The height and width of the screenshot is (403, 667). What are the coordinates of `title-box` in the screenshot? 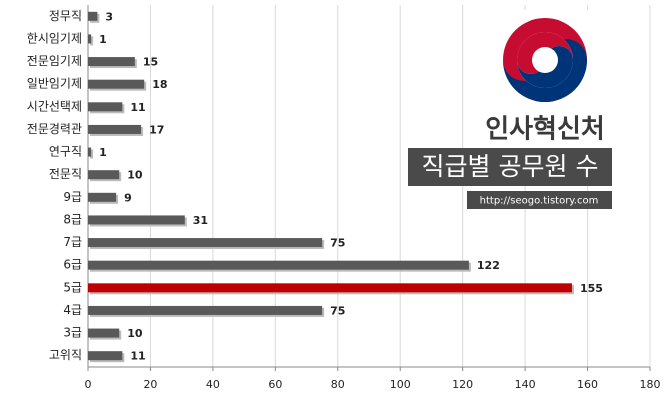 It's located at (510, 167).